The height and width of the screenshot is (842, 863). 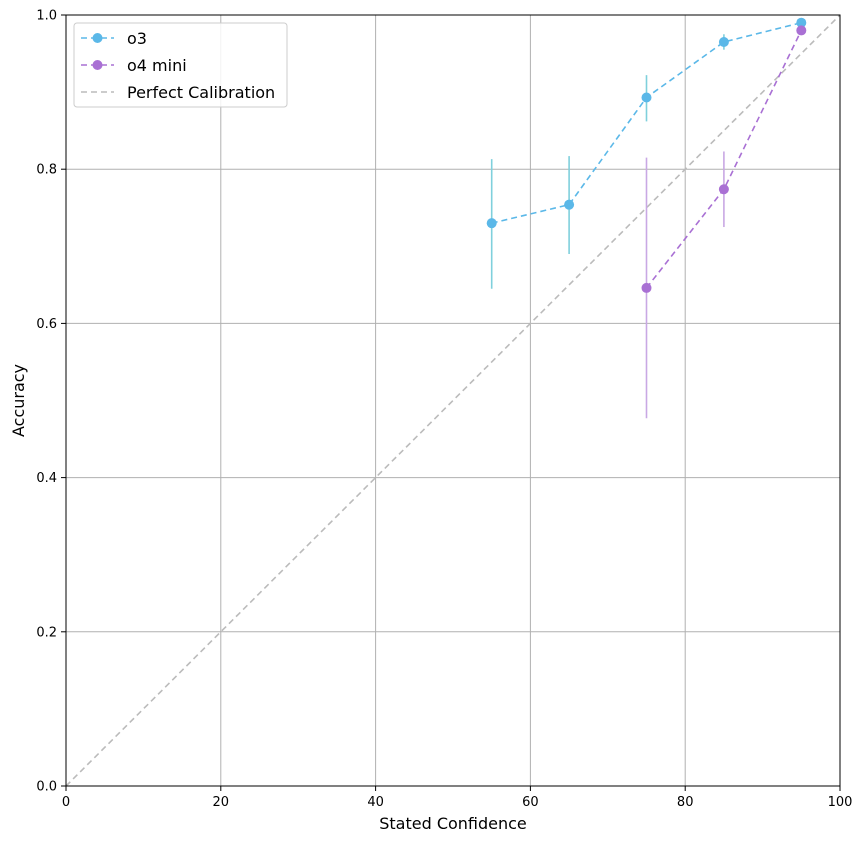 I want to click on legend-box, so click(x=180, y=65).